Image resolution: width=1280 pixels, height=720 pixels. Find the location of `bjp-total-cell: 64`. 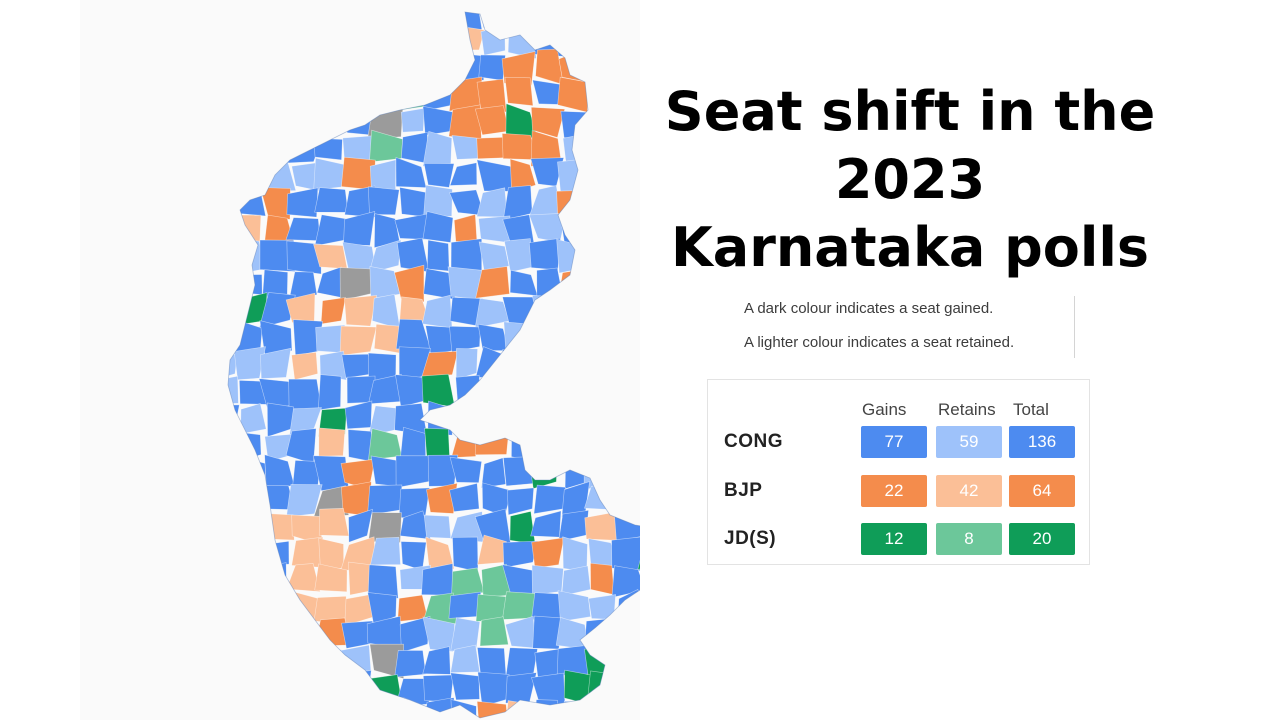

bjp-total-cell: 64 is located at coordinates (1042, 491).